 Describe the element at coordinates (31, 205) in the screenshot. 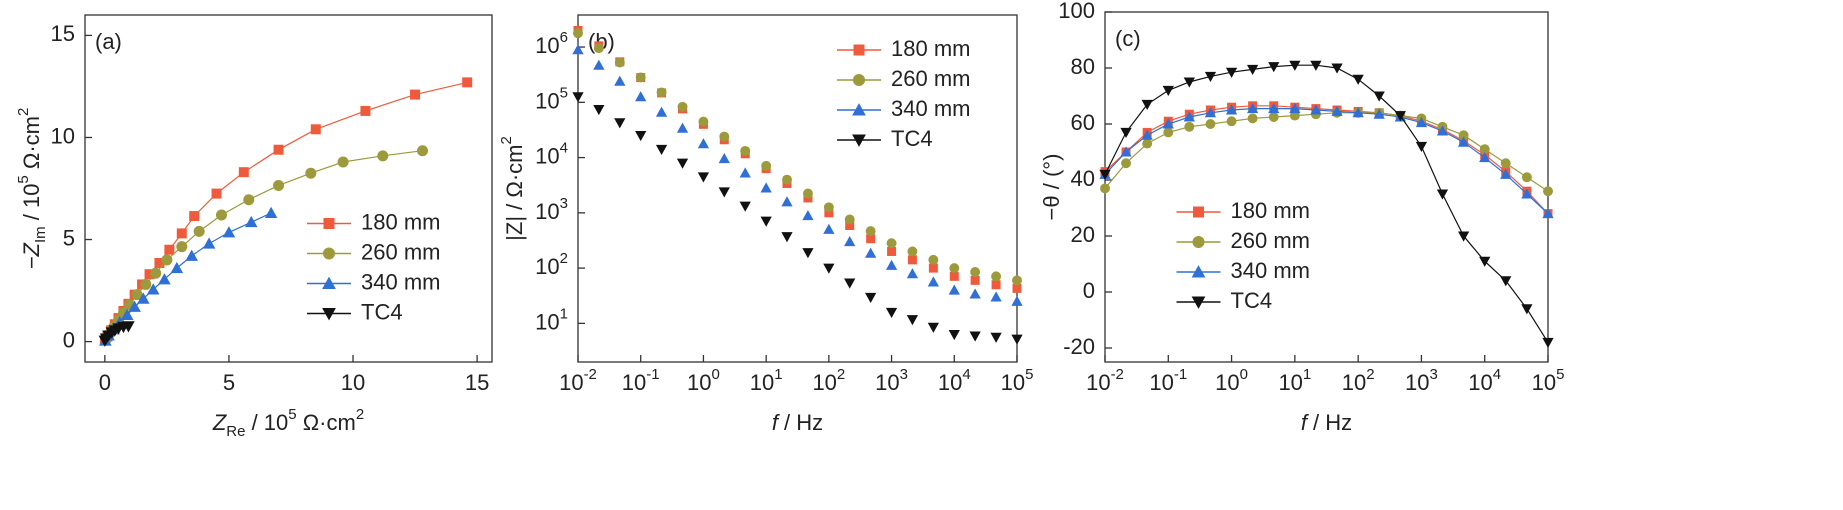

I see `label-part: / 10` at that location.